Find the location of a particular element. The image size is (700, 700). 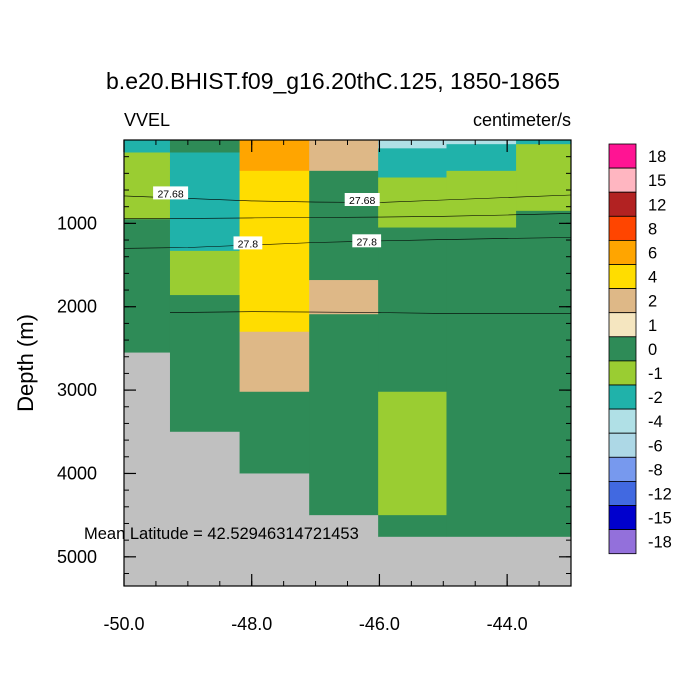

y-tick-label: 4000 is located at coordinates (77, 473).